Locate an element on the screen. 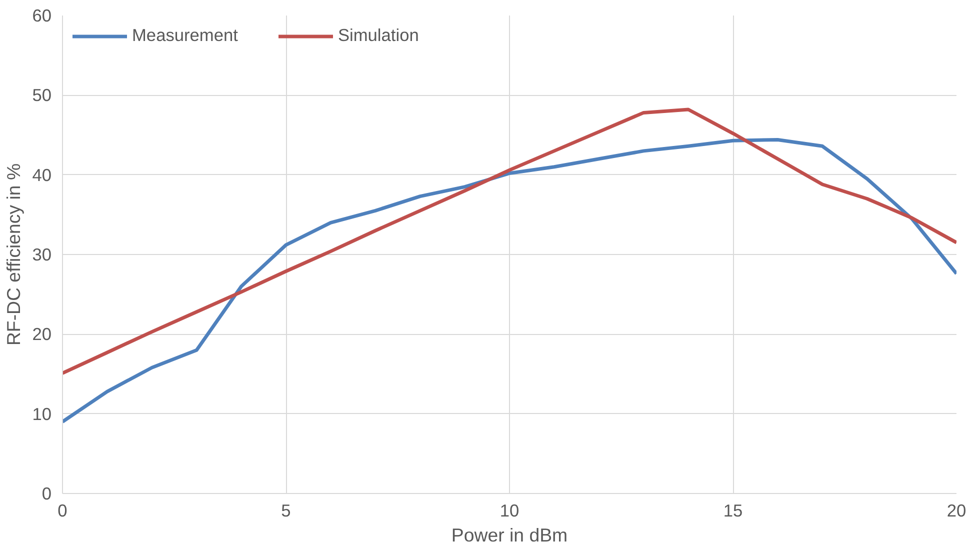 This screenshot has height=548, width=976. legend-label: Measurement is located at coordinates (185, 35).